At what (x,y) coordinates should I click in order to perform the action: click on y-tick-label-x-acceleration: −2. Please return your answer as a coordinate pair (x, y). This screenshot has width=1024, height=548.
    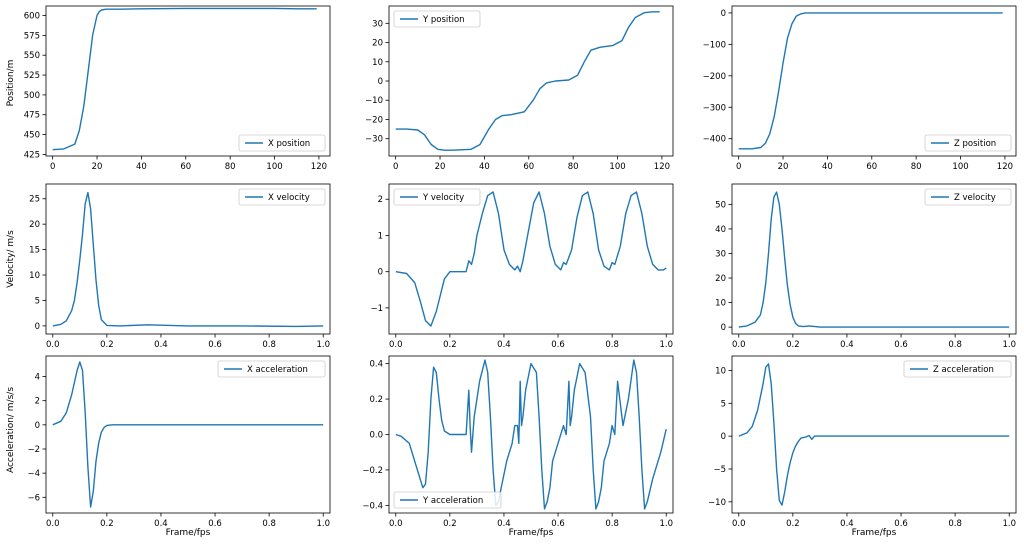
    Looking at the image, I should click on (33, 450).